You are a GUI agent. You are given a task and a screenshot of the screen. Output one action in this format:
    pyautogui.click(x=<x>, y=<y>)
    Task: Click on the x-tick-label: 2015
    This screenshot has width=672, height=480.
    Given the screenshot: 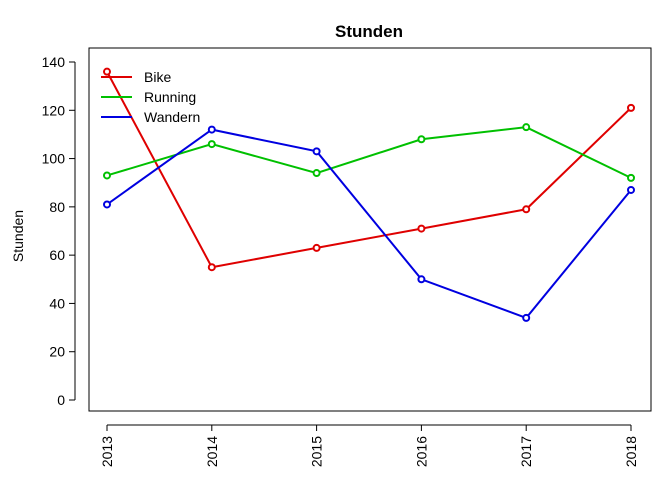 What is the action you would take?
    pyautogui.click(x=317, y=451)
    